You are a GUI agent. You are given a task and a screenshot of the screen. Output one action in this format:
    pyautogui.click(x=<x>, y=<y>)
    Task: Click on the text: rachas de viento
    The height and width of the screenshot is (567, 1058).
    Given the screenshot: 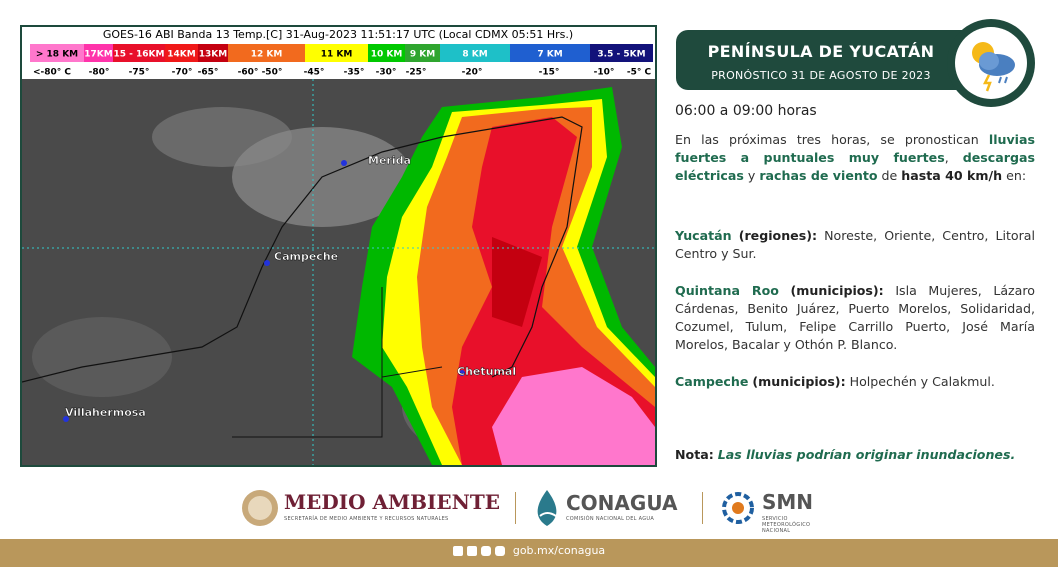 What is the action you would take?
    pyautogui.click(x=818, y=175)
    